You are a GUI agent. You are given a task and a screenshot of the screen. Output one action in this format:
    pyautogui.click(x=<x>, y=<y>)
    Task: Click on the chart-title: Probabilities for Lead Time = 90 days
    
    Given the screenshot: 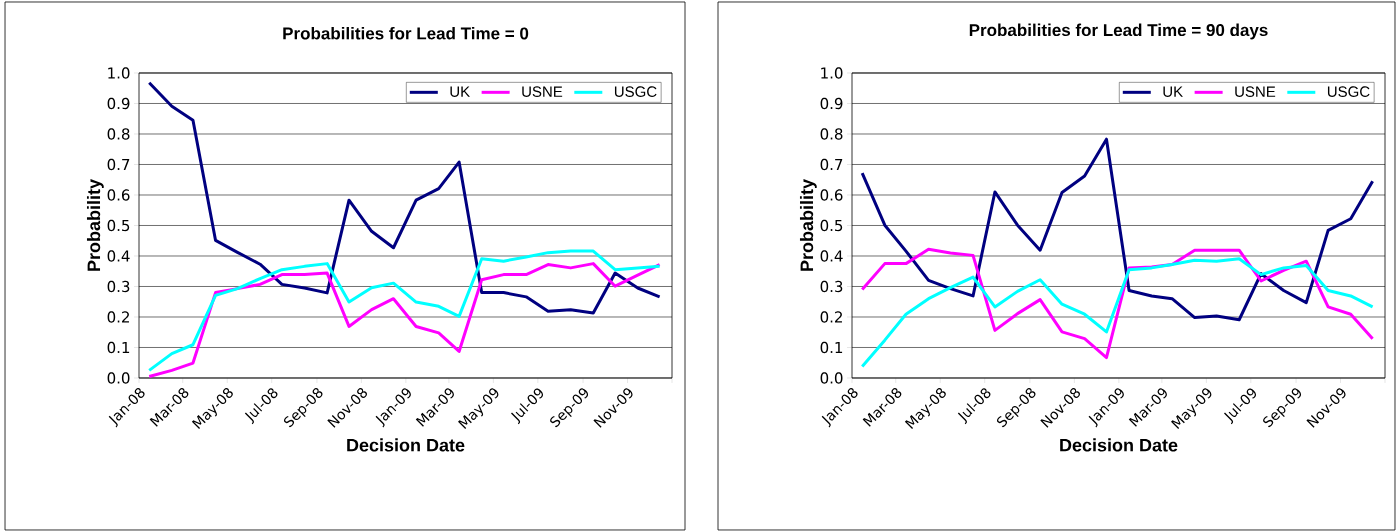 What is the action you would take?
    pyautogui.click(x=1118, y=31)
    